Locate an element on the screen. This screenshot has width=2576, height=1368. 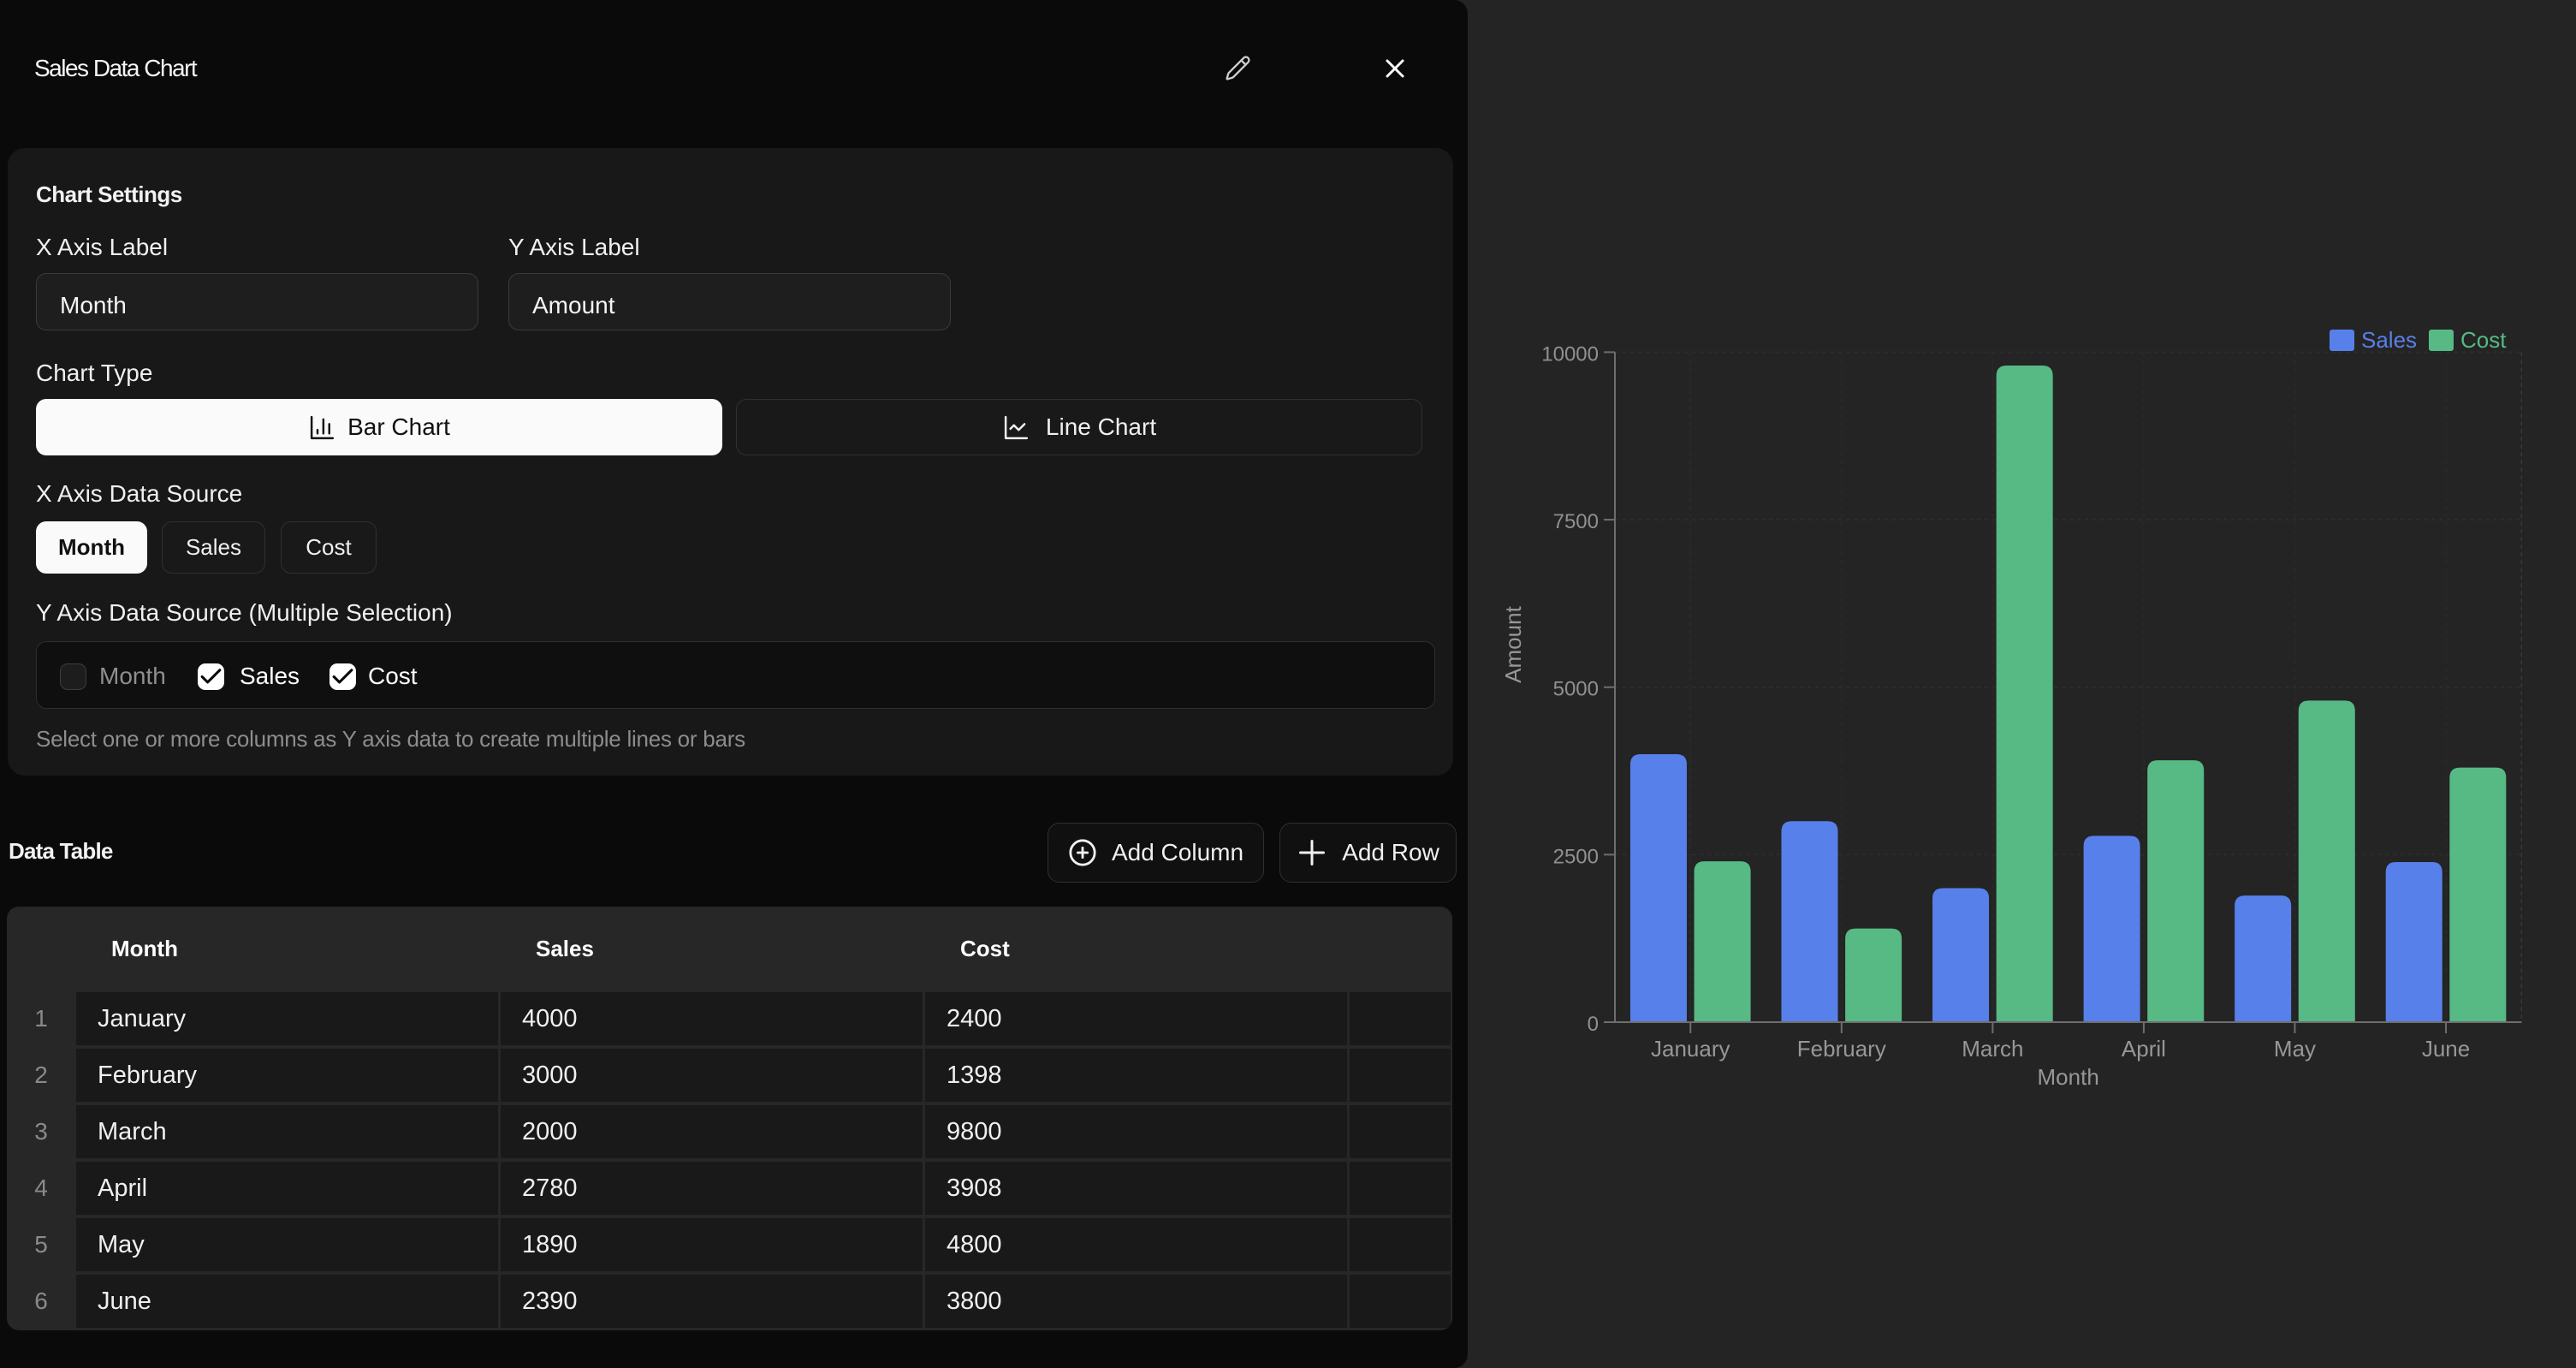
svg-text: Sales is located at coordinates (2389, 340).